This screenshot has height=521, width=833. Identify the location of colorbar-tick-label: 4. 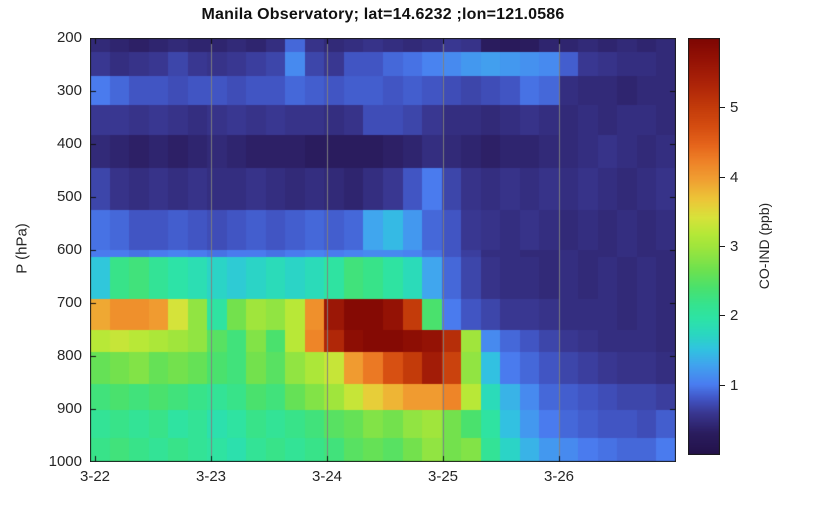
(734, 177).